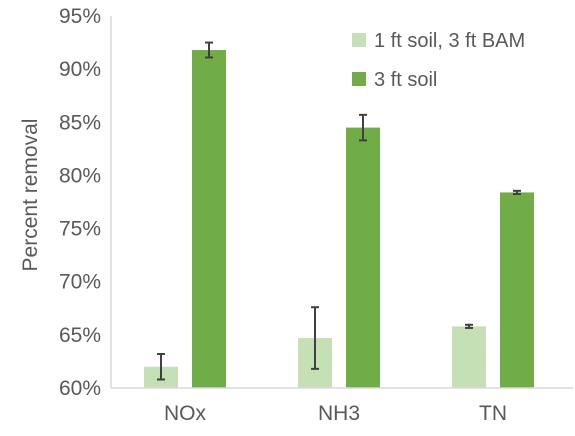 Image resolution: width=575 pixels, height=436 pixels. I want to click on legend-label-series-1: 1 ft soil, 3 ft BAM, so click(449, 41).